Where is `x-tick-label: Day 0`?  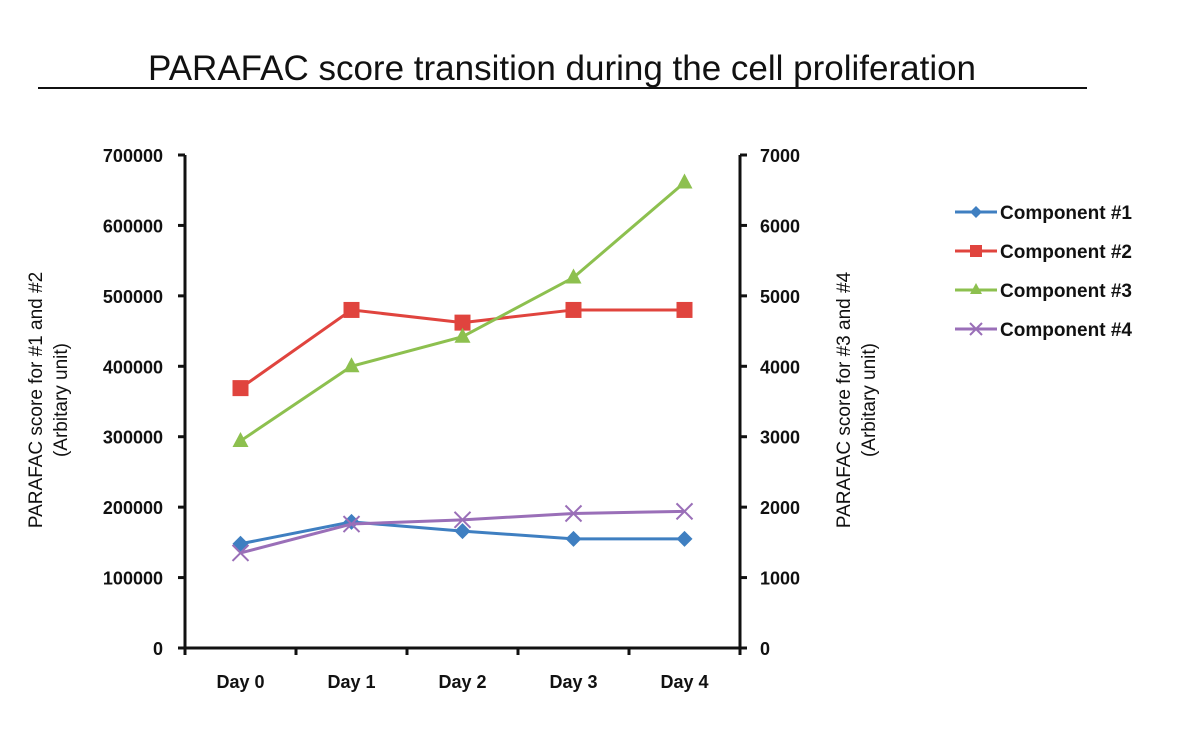 x-tick-label: Day 0 is located at coordinates (240, 682).